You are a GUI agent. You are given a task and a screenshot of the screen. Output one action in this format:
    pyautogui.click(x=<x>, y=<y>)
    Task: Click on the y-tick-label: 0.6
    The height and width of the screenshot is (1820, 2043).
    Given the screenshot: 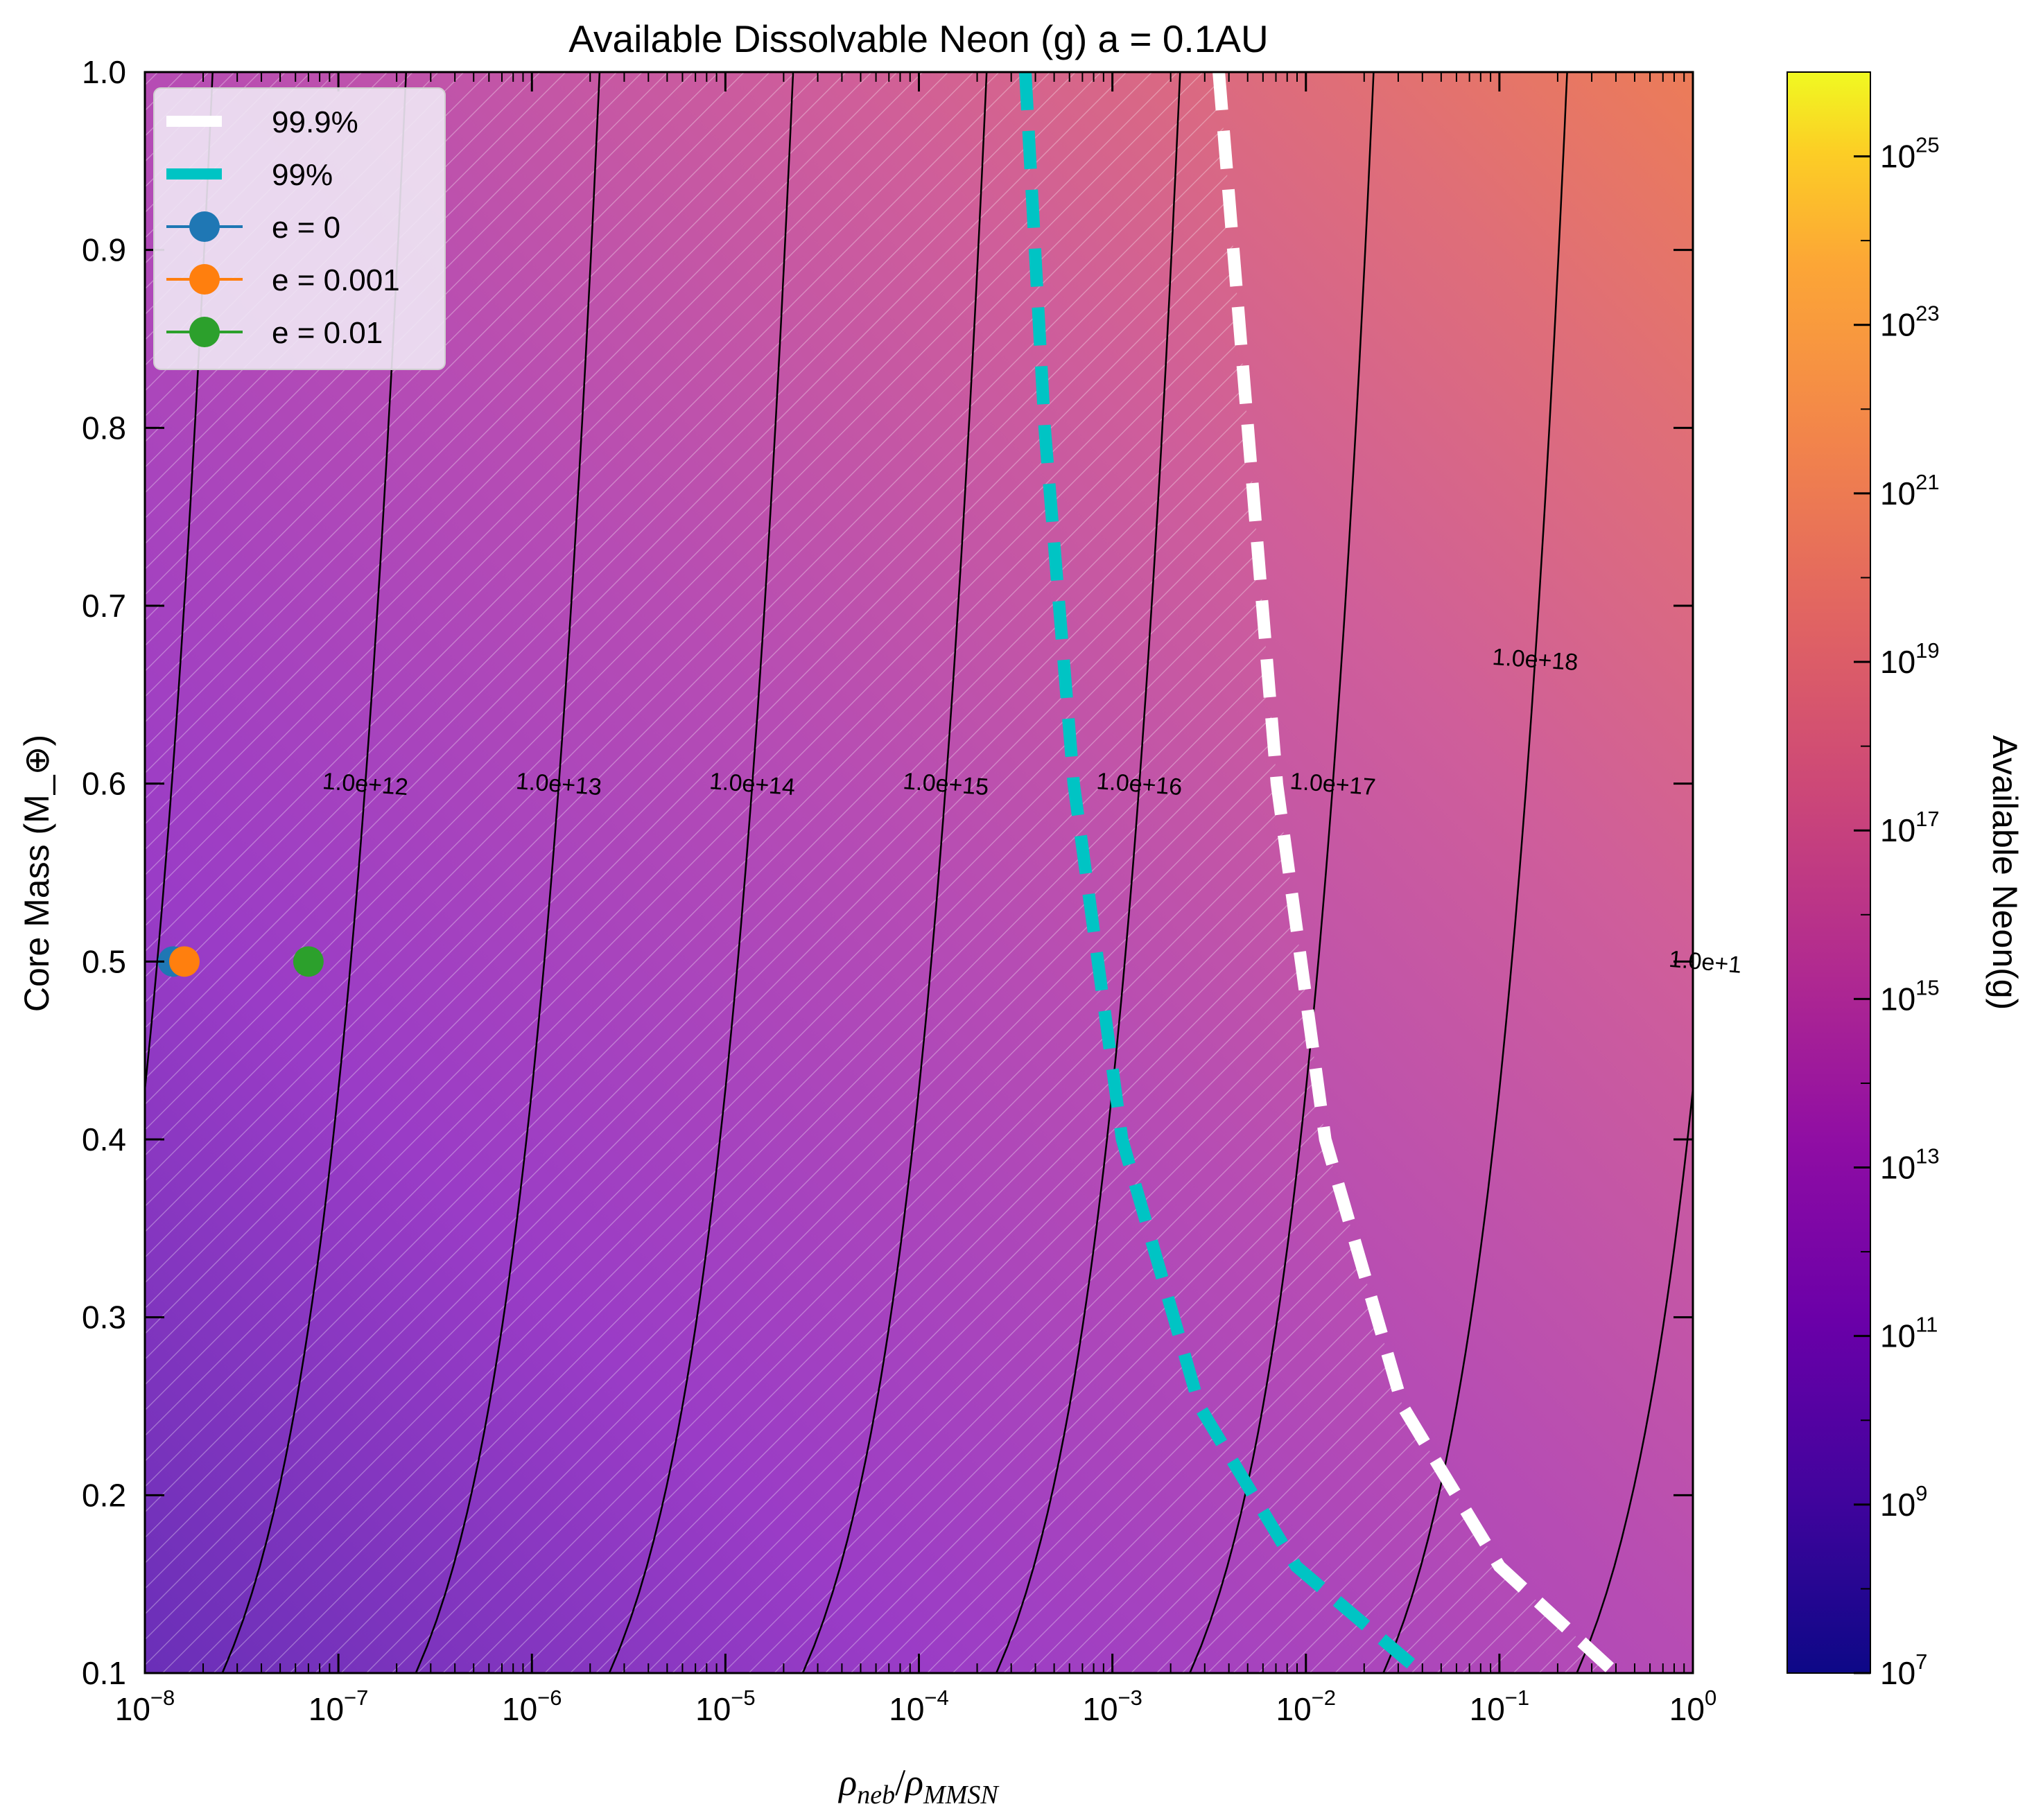 What is the action you would take?
    pyautogui.click(x=104, y=784)
    